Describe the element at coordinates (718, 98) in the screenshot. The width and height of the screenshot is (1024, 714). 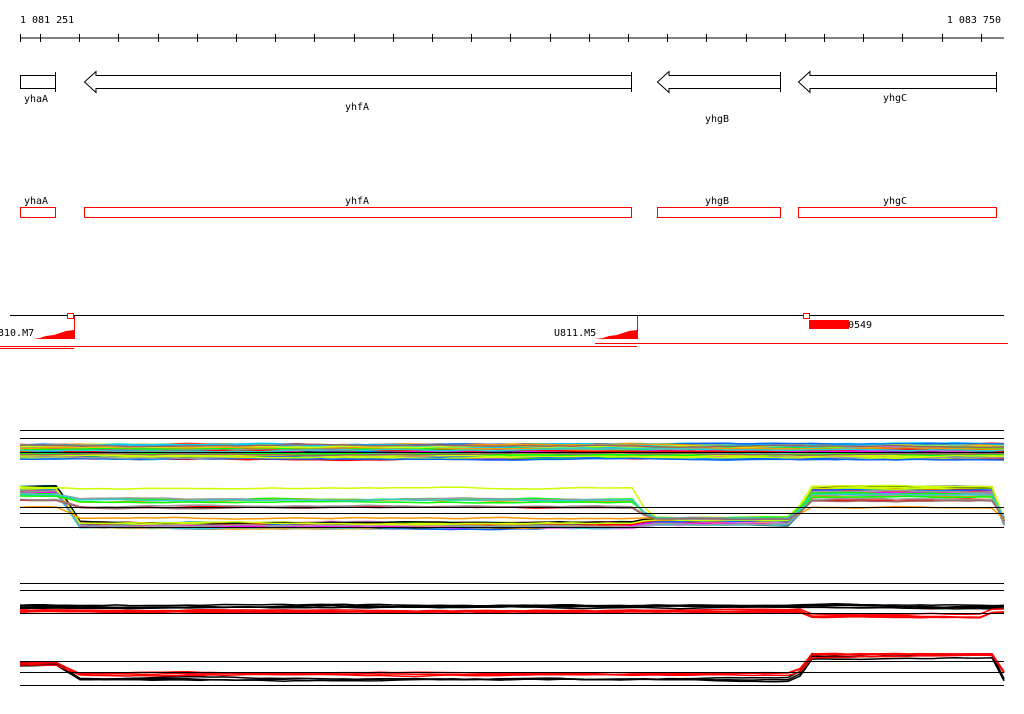
I see `gene-yhgB: yhgB` at that location.